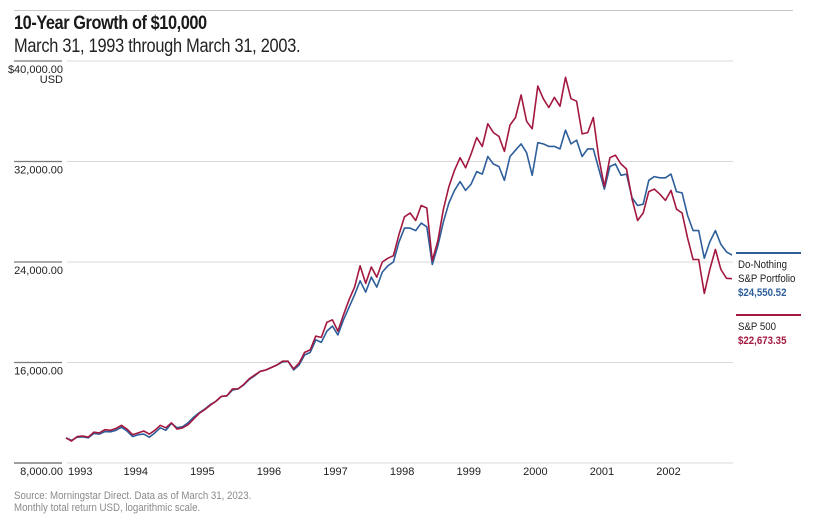 The height and width of the screenshot is (532, 824). What do you see at coordinates (535, 472) in the screenshot?
I see `x-tick-label: 2000` at bounding box center [535, 472].